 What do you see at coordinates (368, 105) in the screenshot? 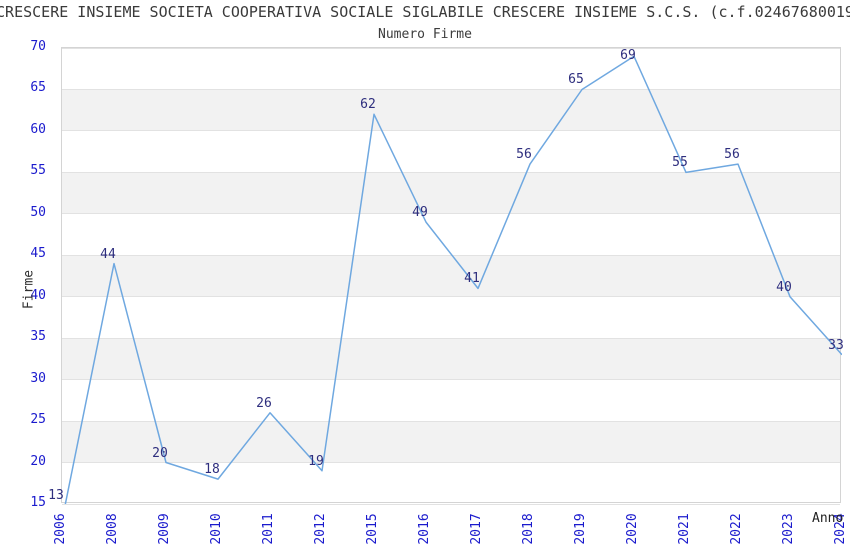
I see `point-value-label: 62` at bounding box center [368, 105].